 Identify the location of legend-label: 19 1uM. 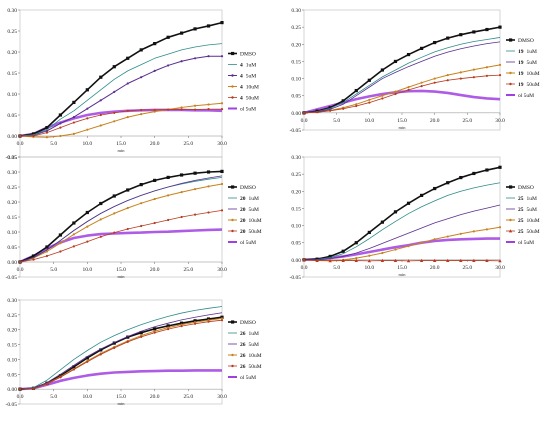
(527, 52).